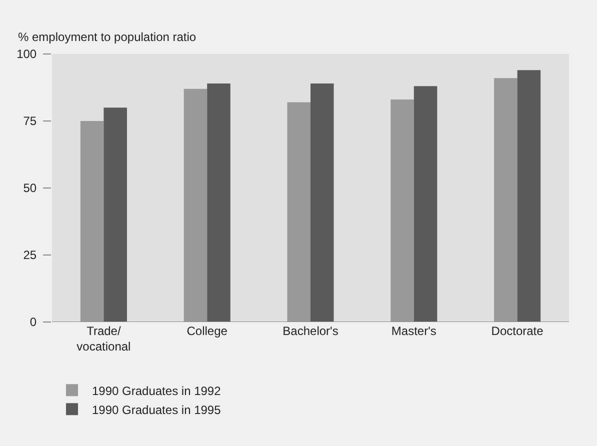 The height and width of the screenshot is (446, 597). What do you see at coordinates (103, 339) in the screenshot?
I see `x-tick-label: Trade/ vocational` at bounding box center [103, 339].